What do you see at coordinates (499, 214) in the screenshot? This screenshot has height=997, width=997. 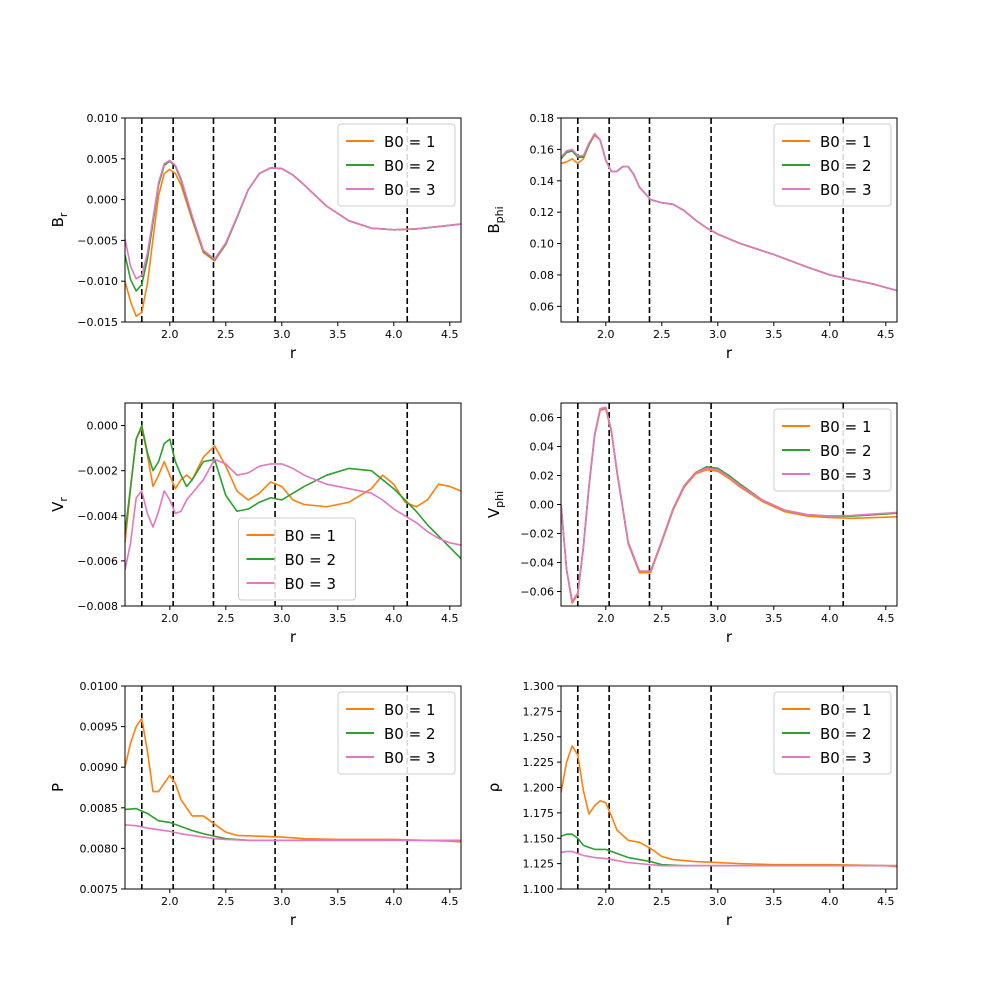 I see `y-axis-label-subscript: phi` at bounding box center [499, 214].